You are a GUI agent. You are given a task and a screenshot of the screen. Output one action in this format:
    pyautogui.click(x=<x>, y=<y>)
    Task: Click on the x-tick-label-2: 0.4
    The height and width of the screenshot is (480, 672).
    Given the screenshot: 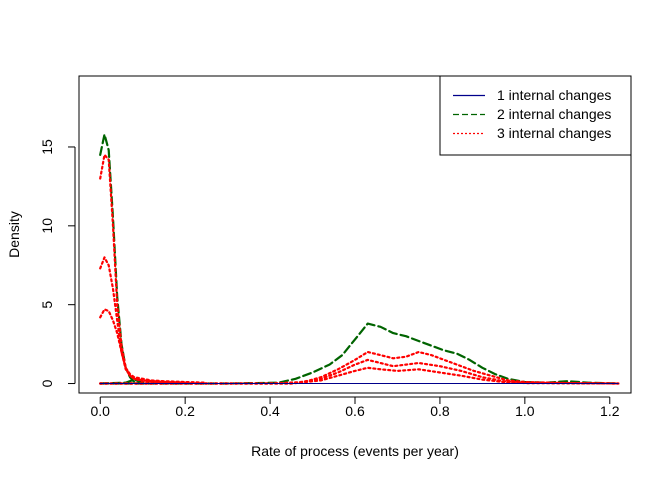 What is the action you would take?
    pyautogui.click(x=270, y=411)
    